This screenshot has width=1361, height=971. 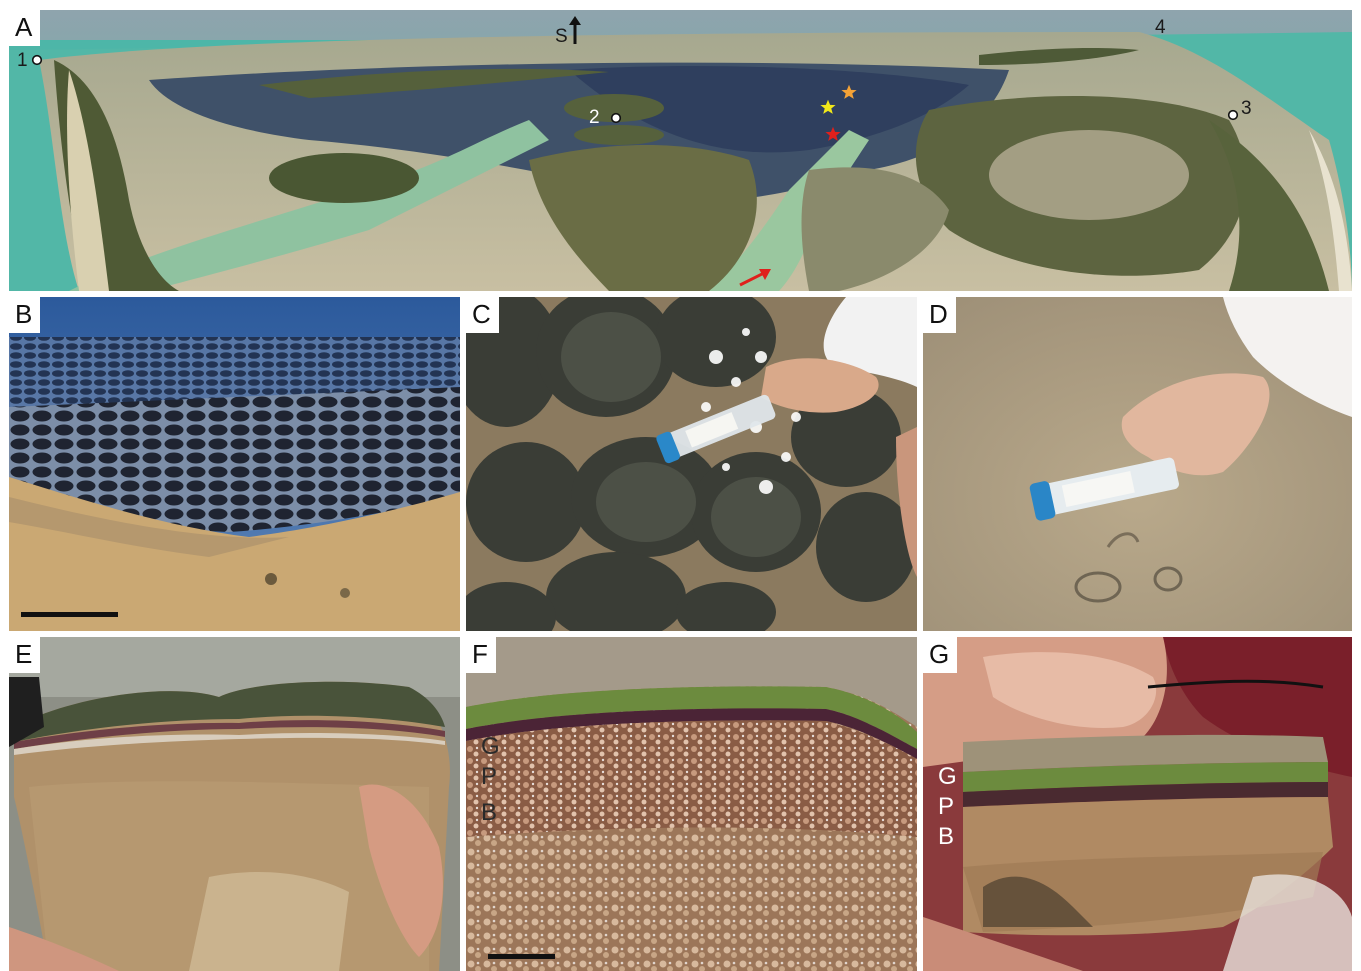 What do you see at coordinates (481, 655) in the screenshot?
I see `panel-f-label: F` at bounding box center [481, 655].